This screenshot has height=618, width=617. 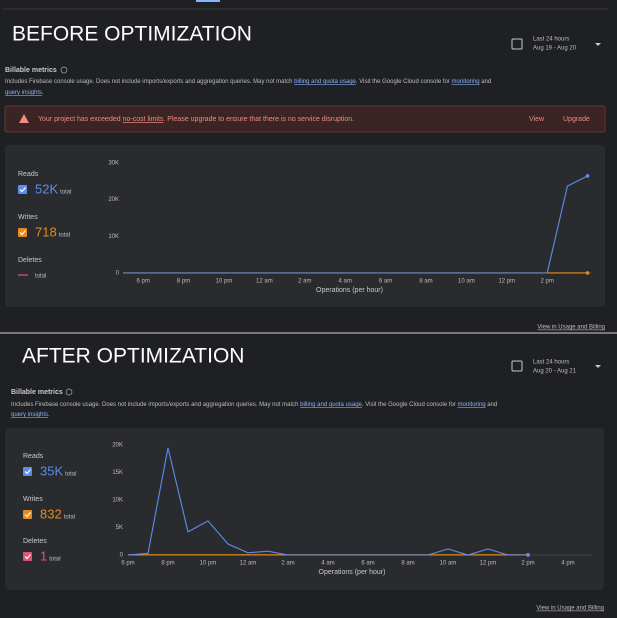 I want to click on heading: BEFORE OPTIMIZATION, so click(x=132, y=34).